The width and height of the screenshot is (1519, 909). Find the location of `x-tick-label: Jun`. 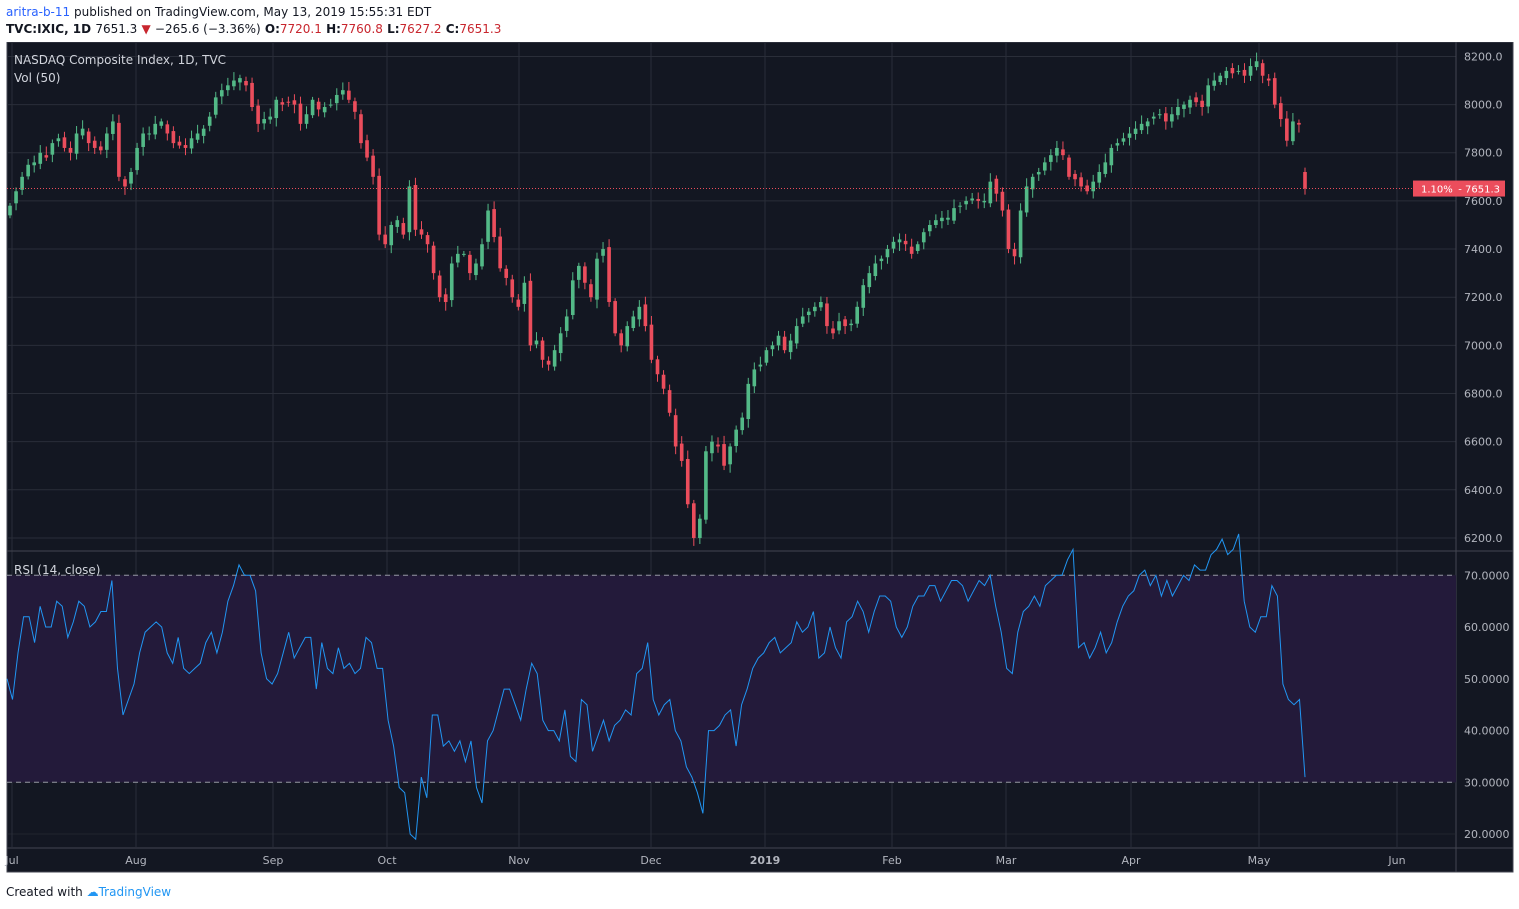

x-tick-label: Jun is located at coordinates (1396, 860).